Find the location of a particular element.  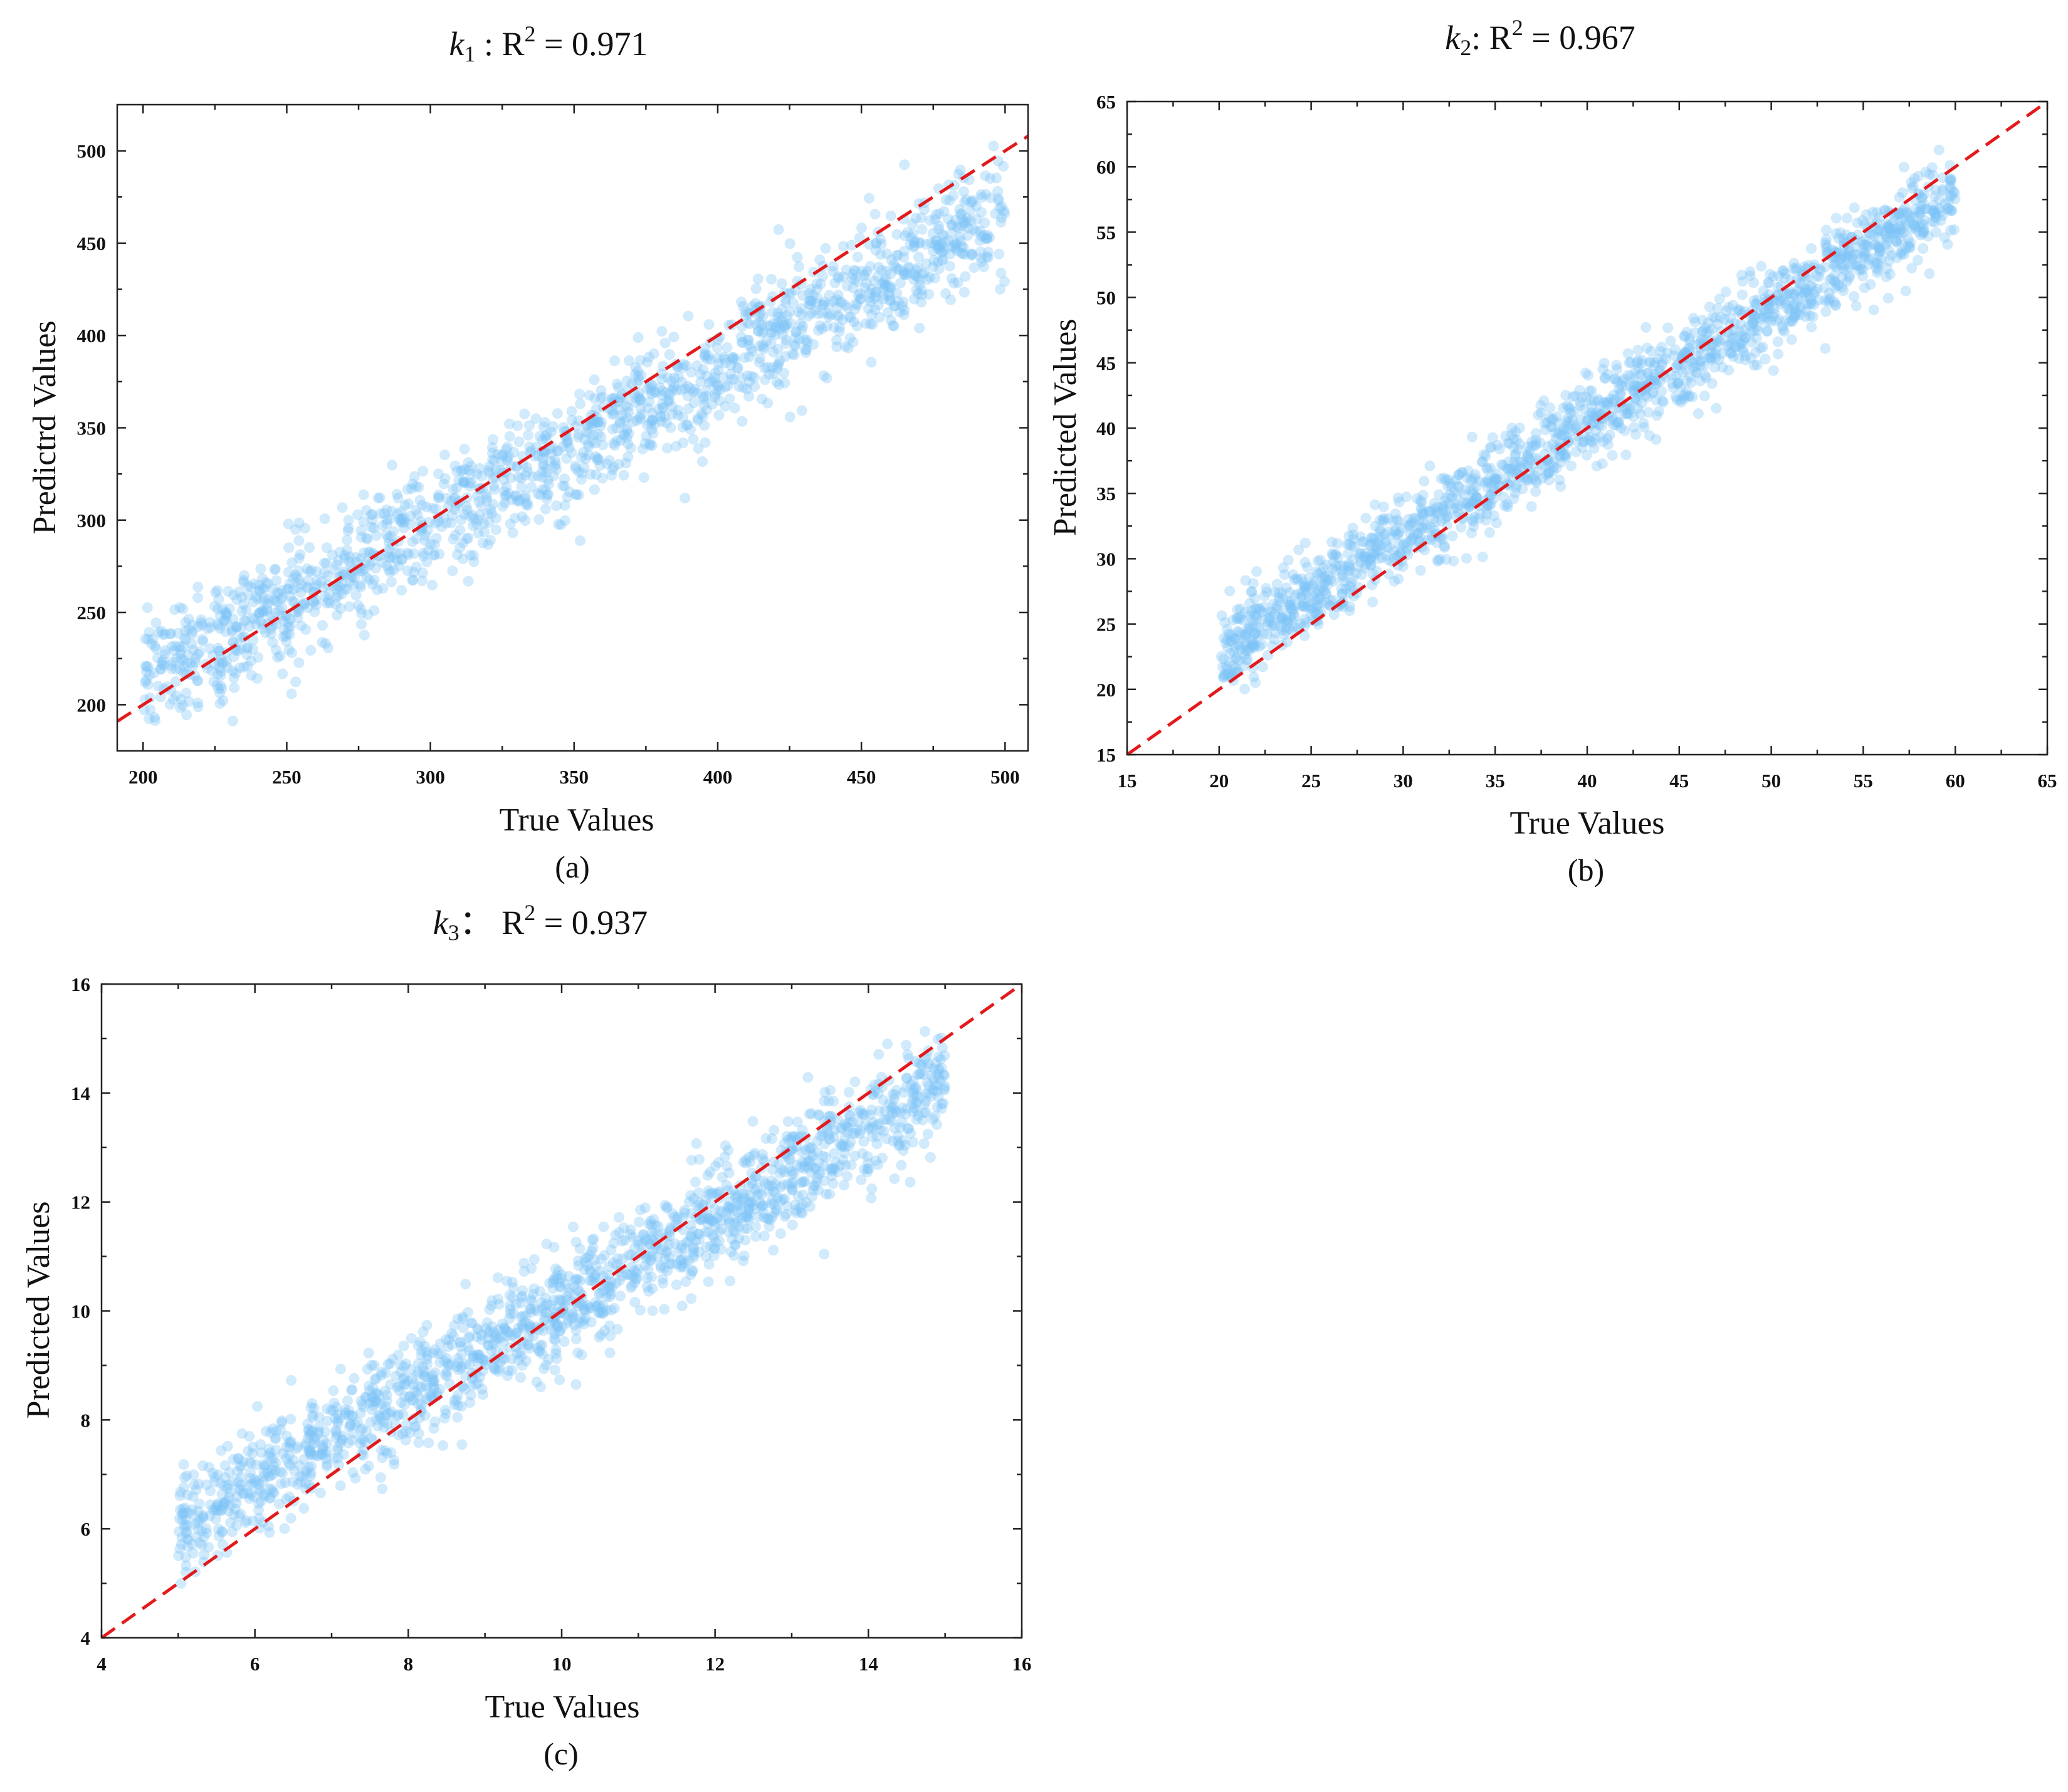

panel-a-title-value: = 0.971 is located at coordinates (592, 44).